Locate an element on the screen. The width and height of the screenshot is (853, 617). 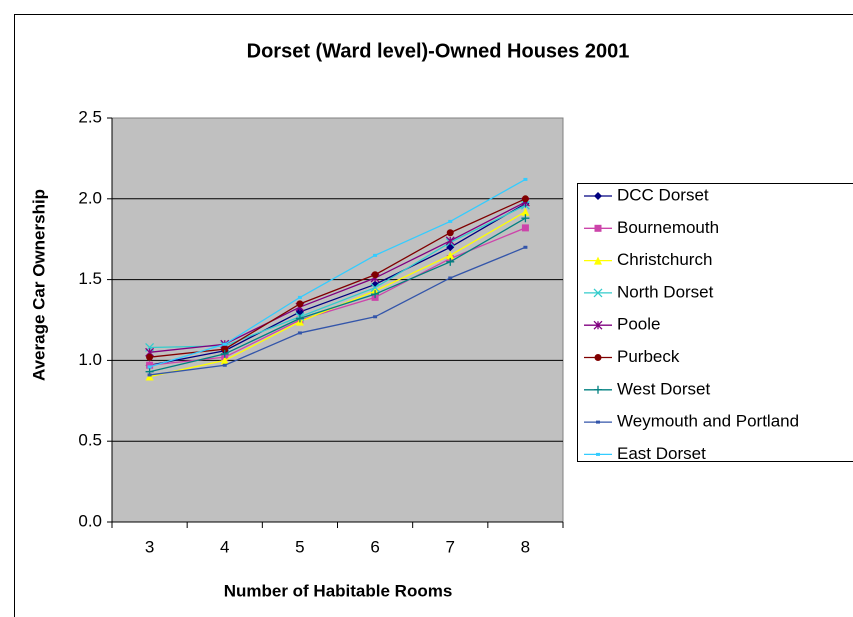
legend-label: Purbeck is located at coordinates (648, 356).